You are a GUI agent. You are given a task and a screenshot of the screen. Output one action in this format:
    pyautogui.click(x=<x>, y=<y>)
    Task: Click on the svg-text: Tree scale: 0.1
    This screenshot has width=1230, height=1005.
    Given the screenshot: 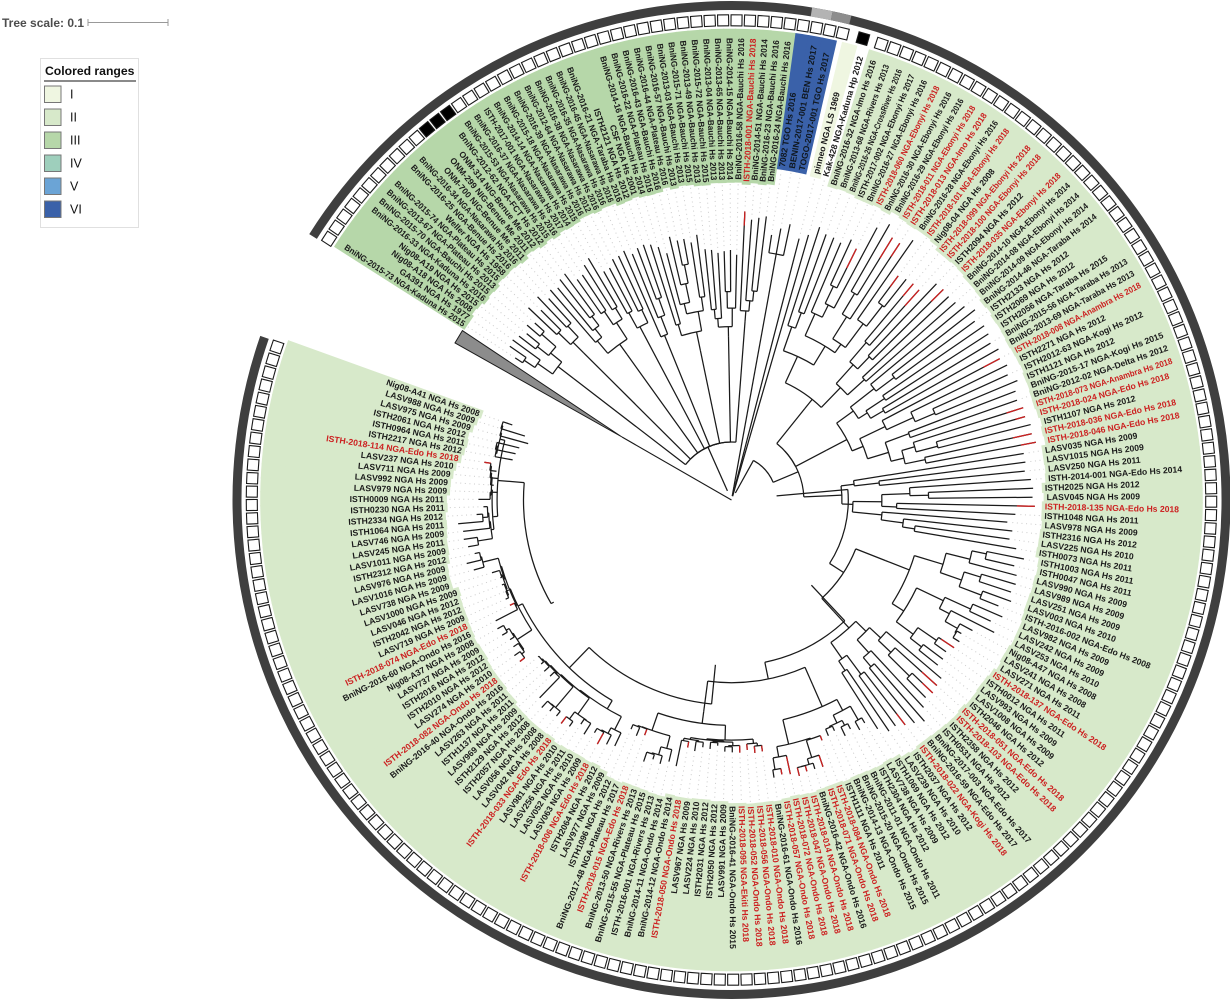 What is the action you would take?
    pyautogui.click(x=43, y=23)
    